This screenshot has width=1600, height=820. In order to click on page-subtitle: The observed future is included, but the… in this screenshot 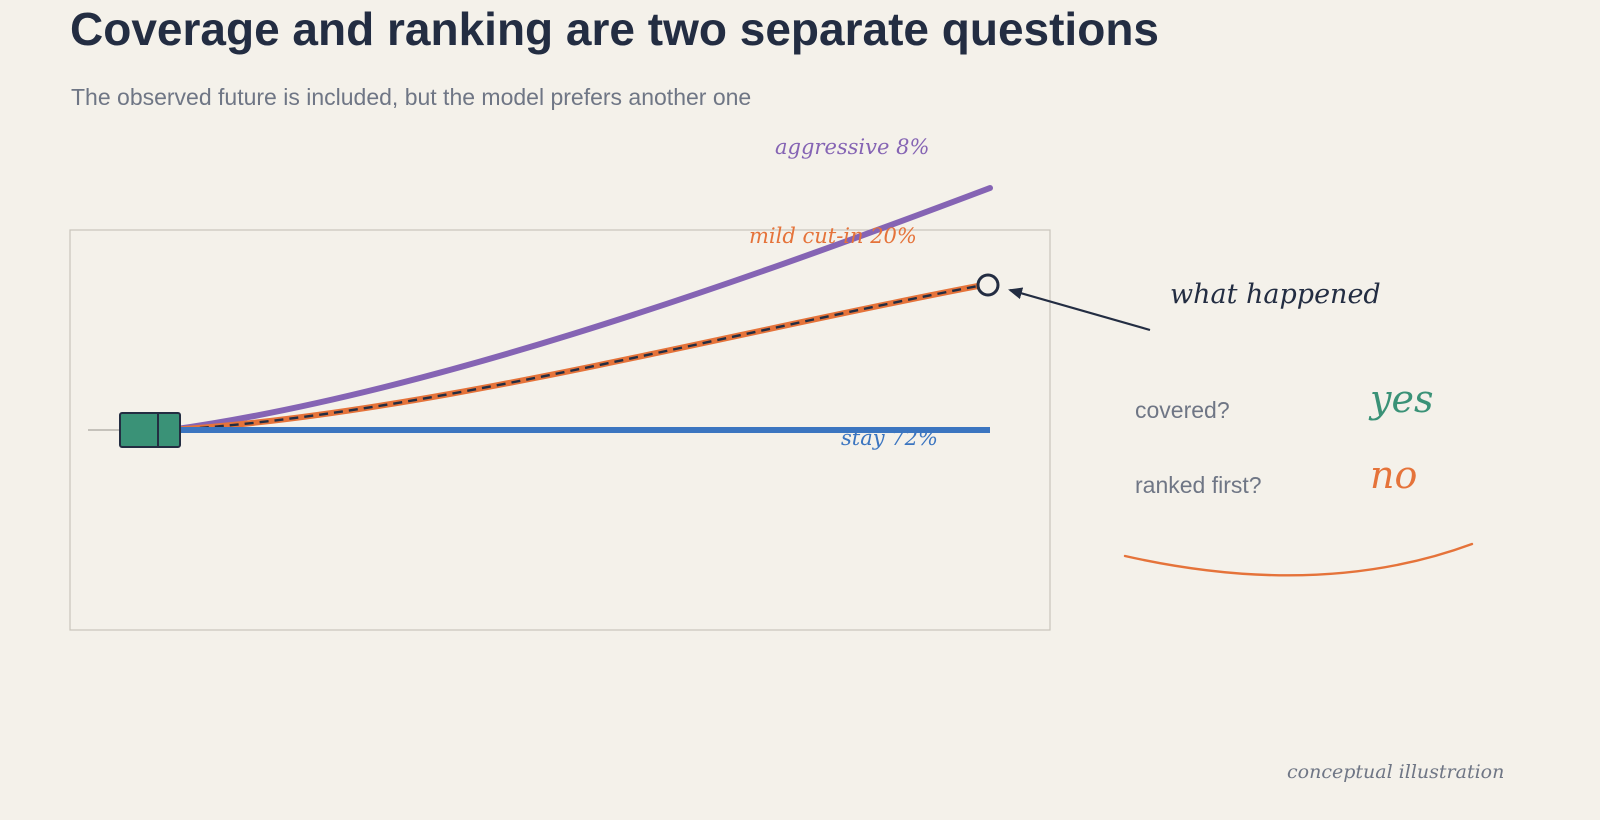, I will do `click(411, 97)`.